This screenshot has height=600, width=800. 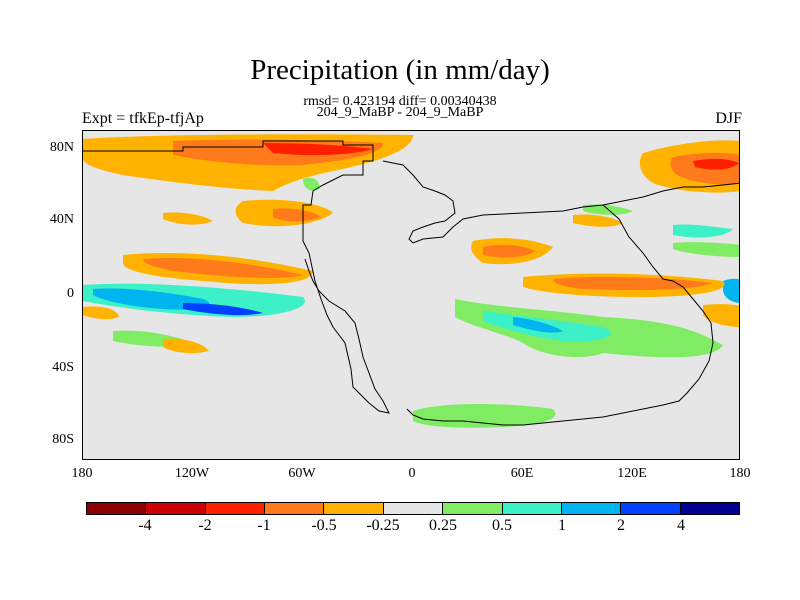 What do you see at coordinates (223, 309) in the screenshot?
I see `pacific-wet-max` at bounding box center [223, 309].